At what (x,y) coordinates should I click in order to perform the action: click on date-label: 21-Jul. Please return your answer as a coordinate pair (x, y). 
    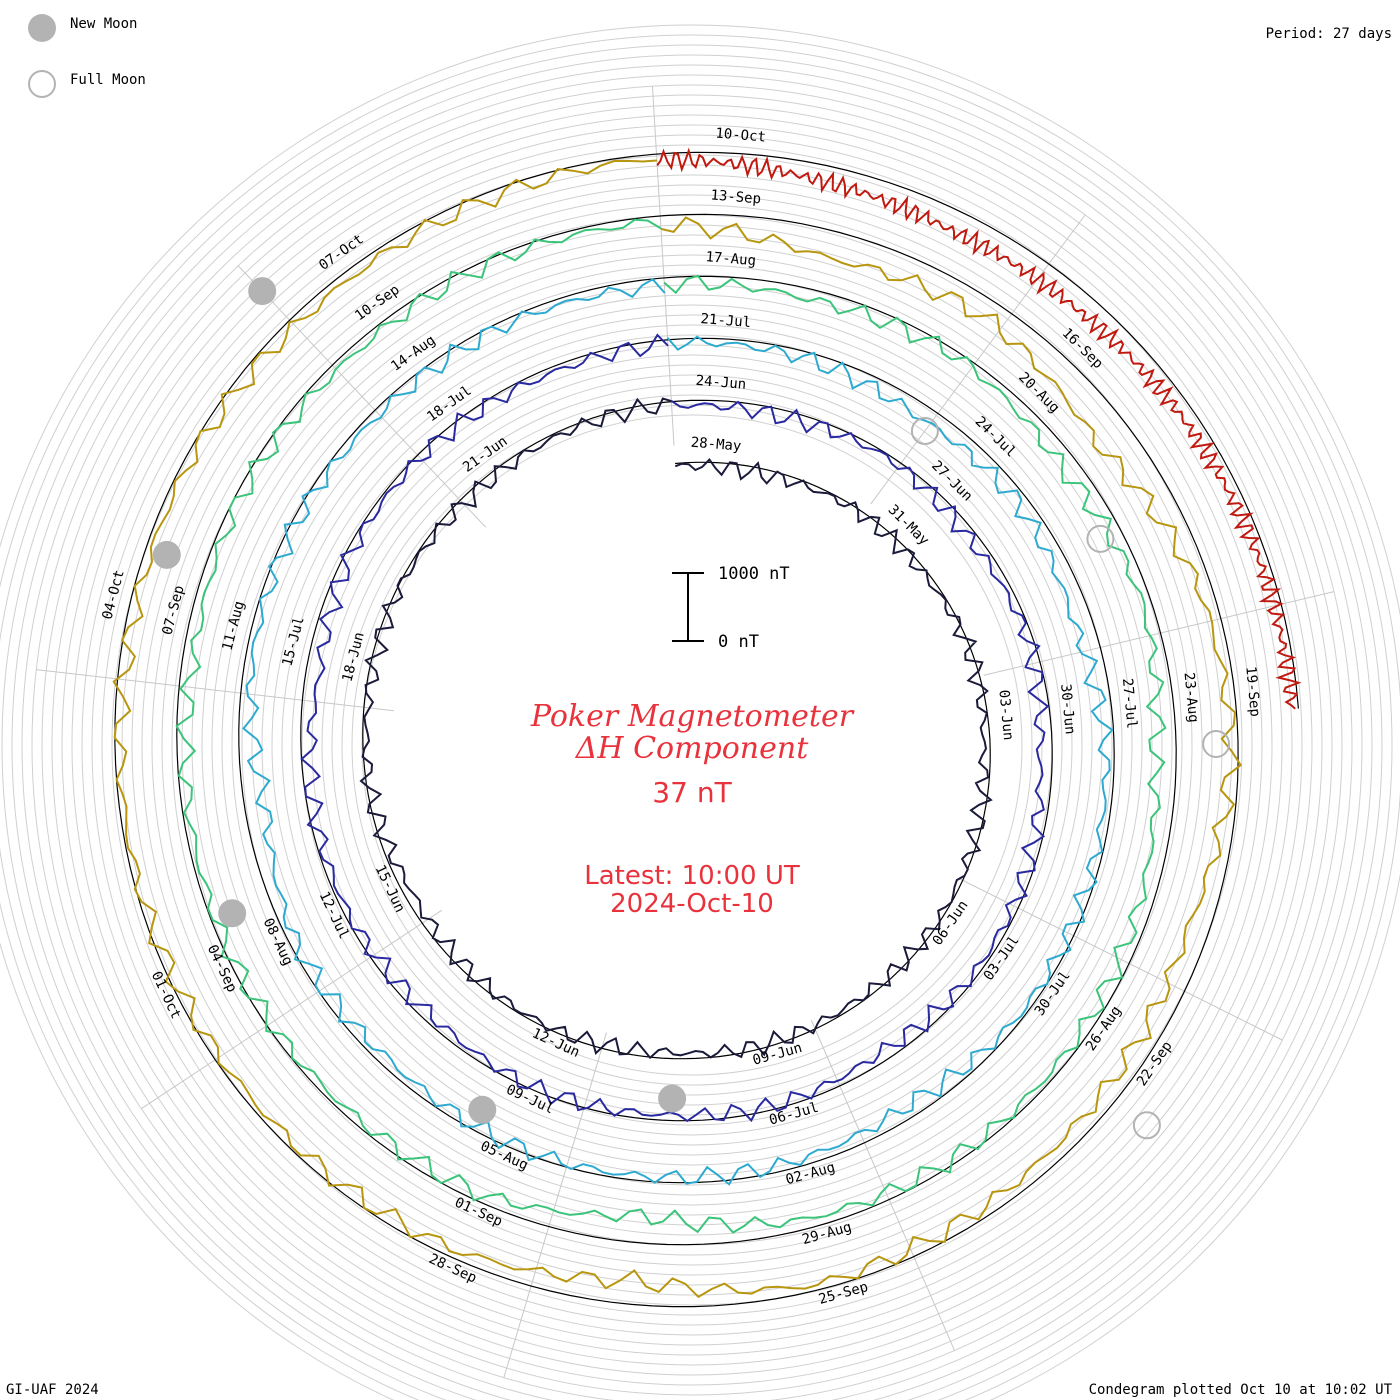
    Looking at the image, I should click on (726, 321).